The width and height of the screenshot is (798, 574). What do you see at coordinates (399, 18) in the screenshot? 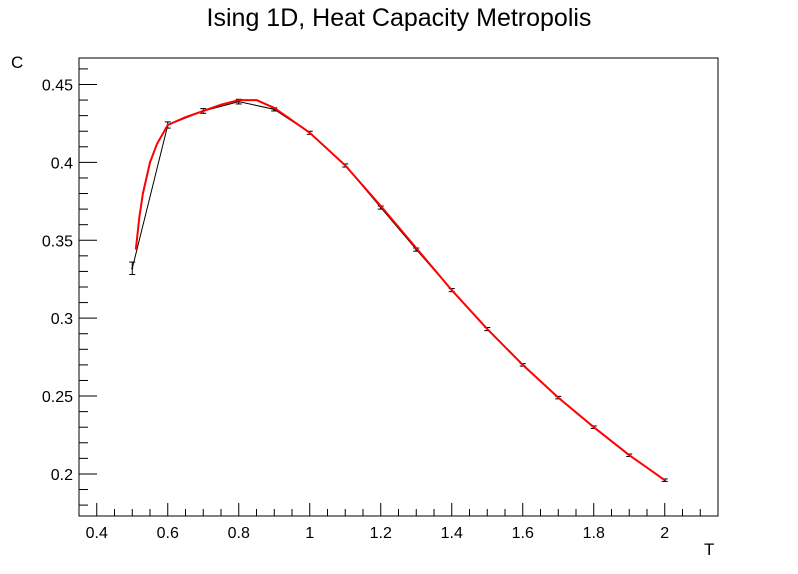
I see `chart-title: Ising 1D, Heat Capacity Metropolis` at bounding box center [399, 18].